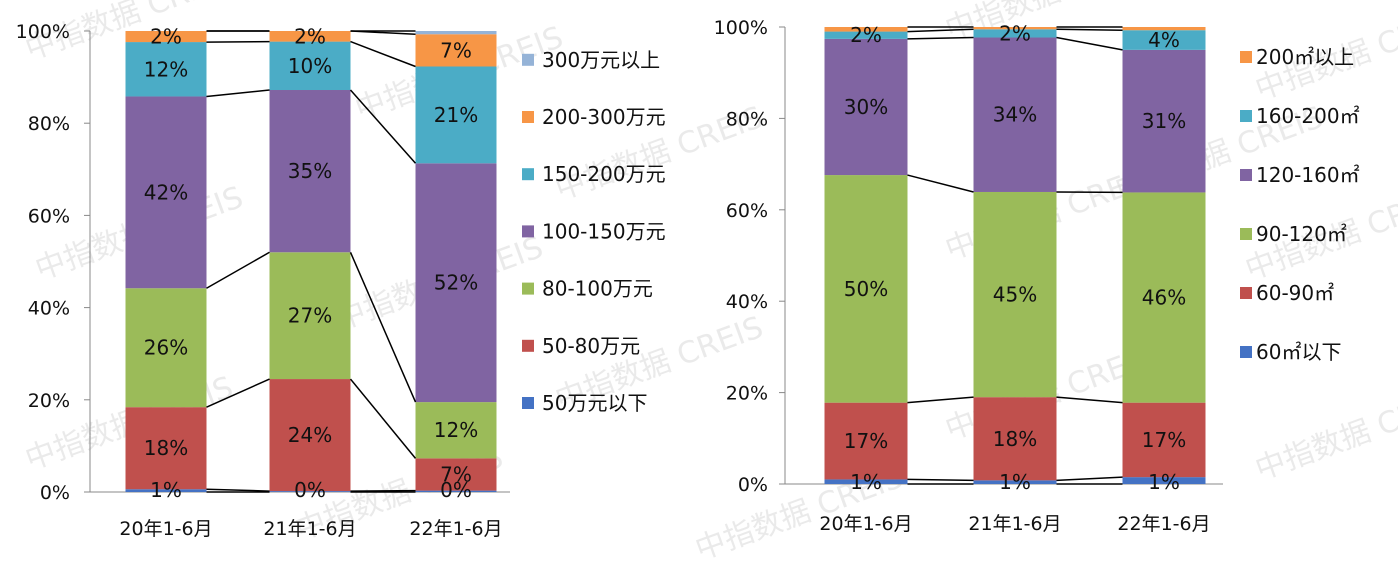  I want to click on data-label: 0%, so click(310, 490).